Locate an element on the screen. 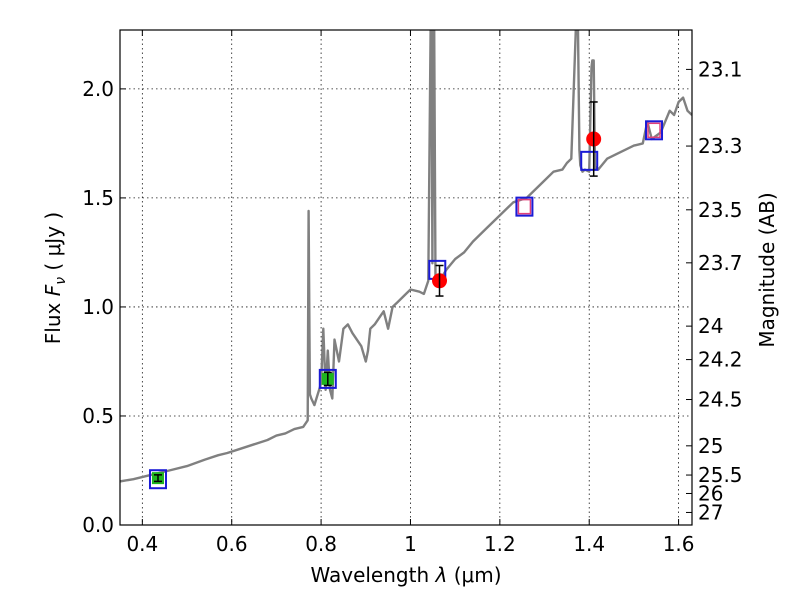 The image size is (800, 600). mag-tick-label: 23.5 is located at coordinates (720, 210).